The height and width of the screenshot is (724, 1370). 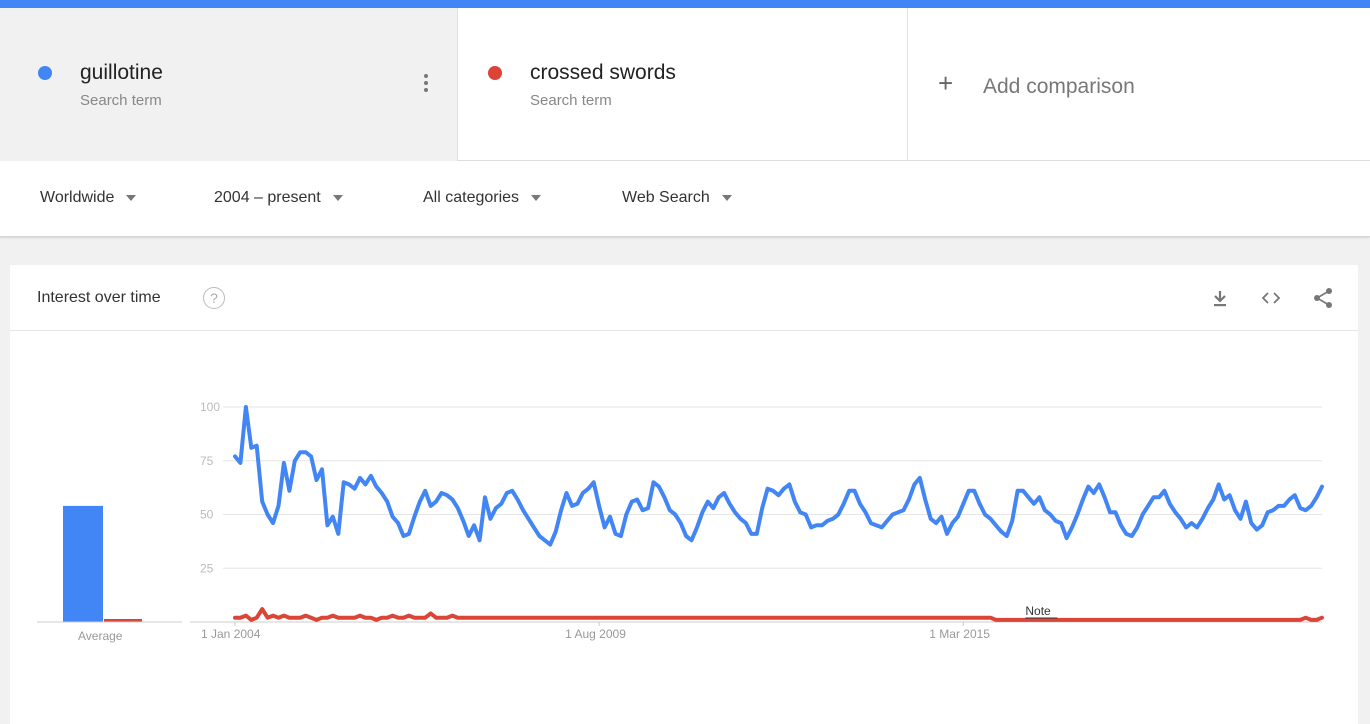 What do you see at coordinates (207, 568) in the screenshot?
I see `y-tick-label: 25` at bounding box center [207, 568].